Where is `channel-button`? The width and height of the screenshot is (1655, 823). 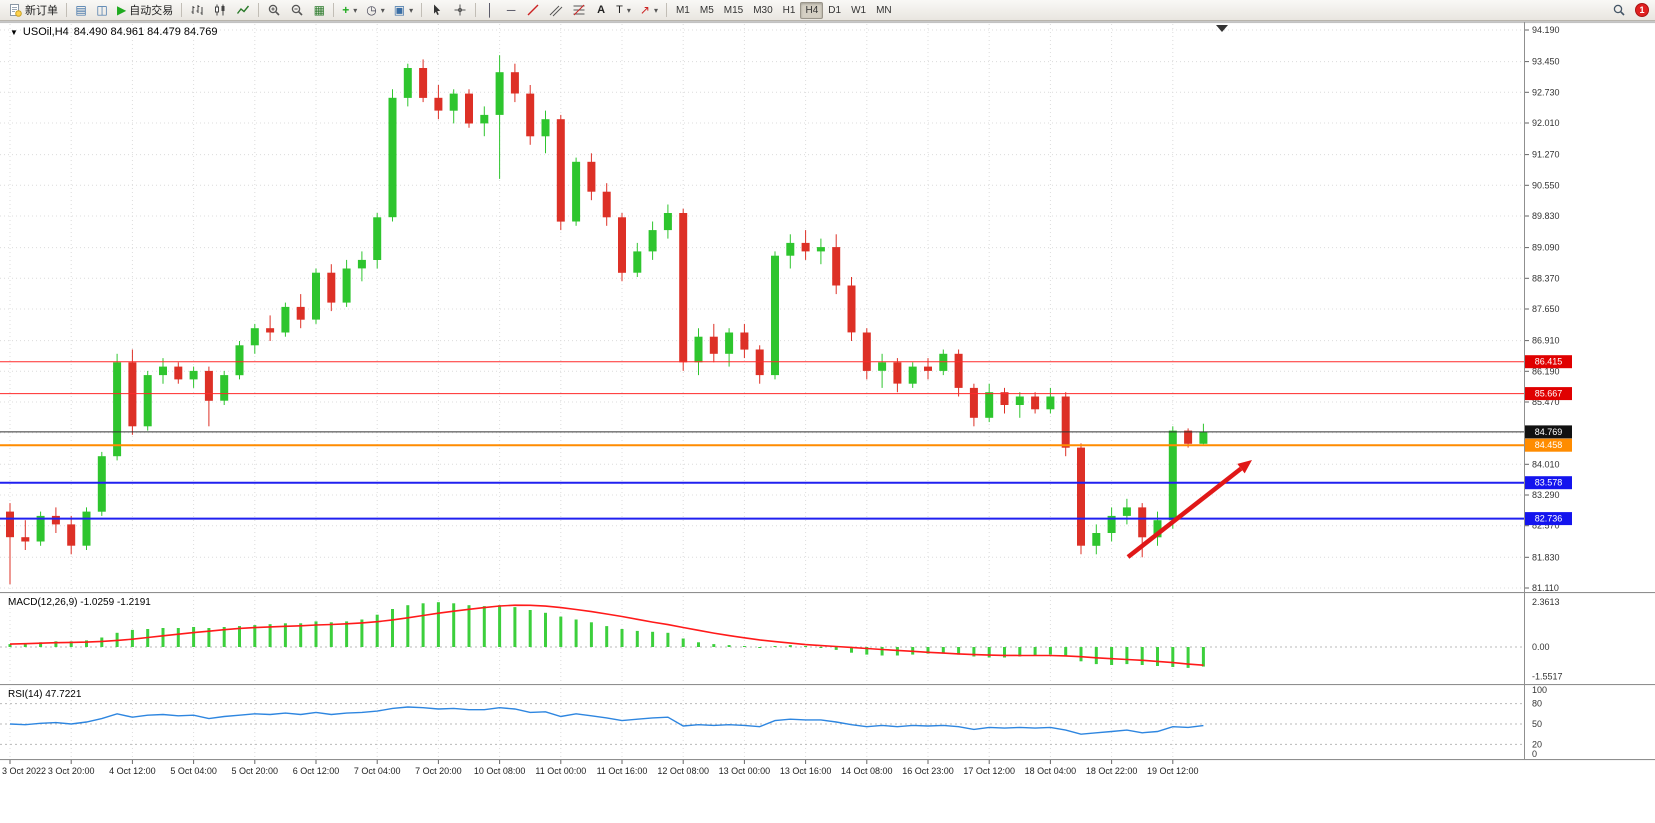 channel-button is located at coordinates (556, 10).